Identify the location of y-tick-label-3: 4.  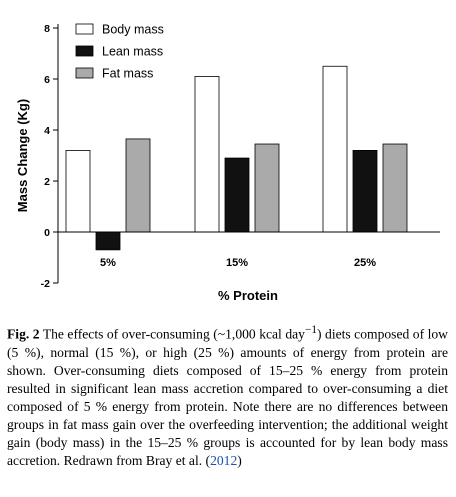
(47, 131).